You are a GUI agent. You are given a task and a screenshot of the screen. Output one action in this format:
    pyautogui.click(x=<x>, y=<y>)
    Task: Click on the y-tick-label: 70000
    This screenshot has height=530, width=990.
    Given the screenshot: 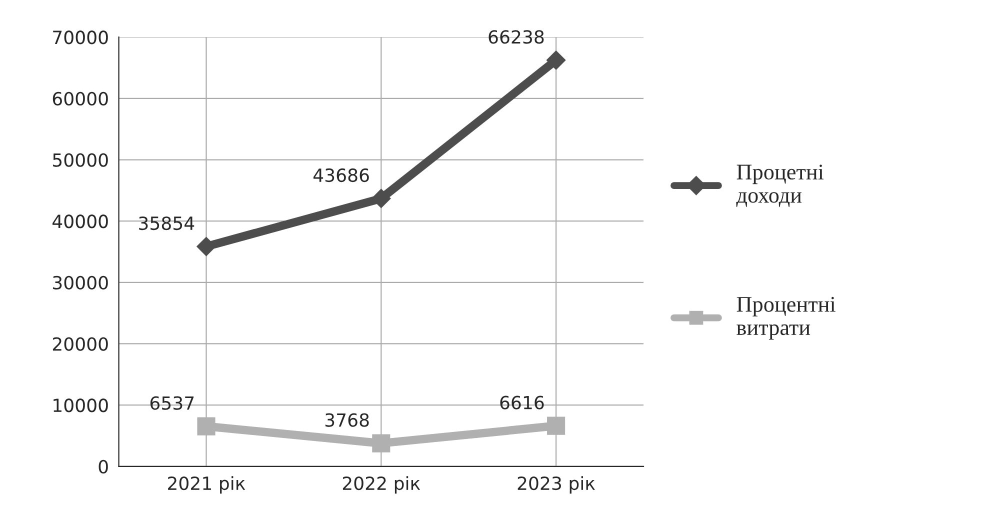 What is the action you would take?
    pyautogui.click(x=80, y=37)
    